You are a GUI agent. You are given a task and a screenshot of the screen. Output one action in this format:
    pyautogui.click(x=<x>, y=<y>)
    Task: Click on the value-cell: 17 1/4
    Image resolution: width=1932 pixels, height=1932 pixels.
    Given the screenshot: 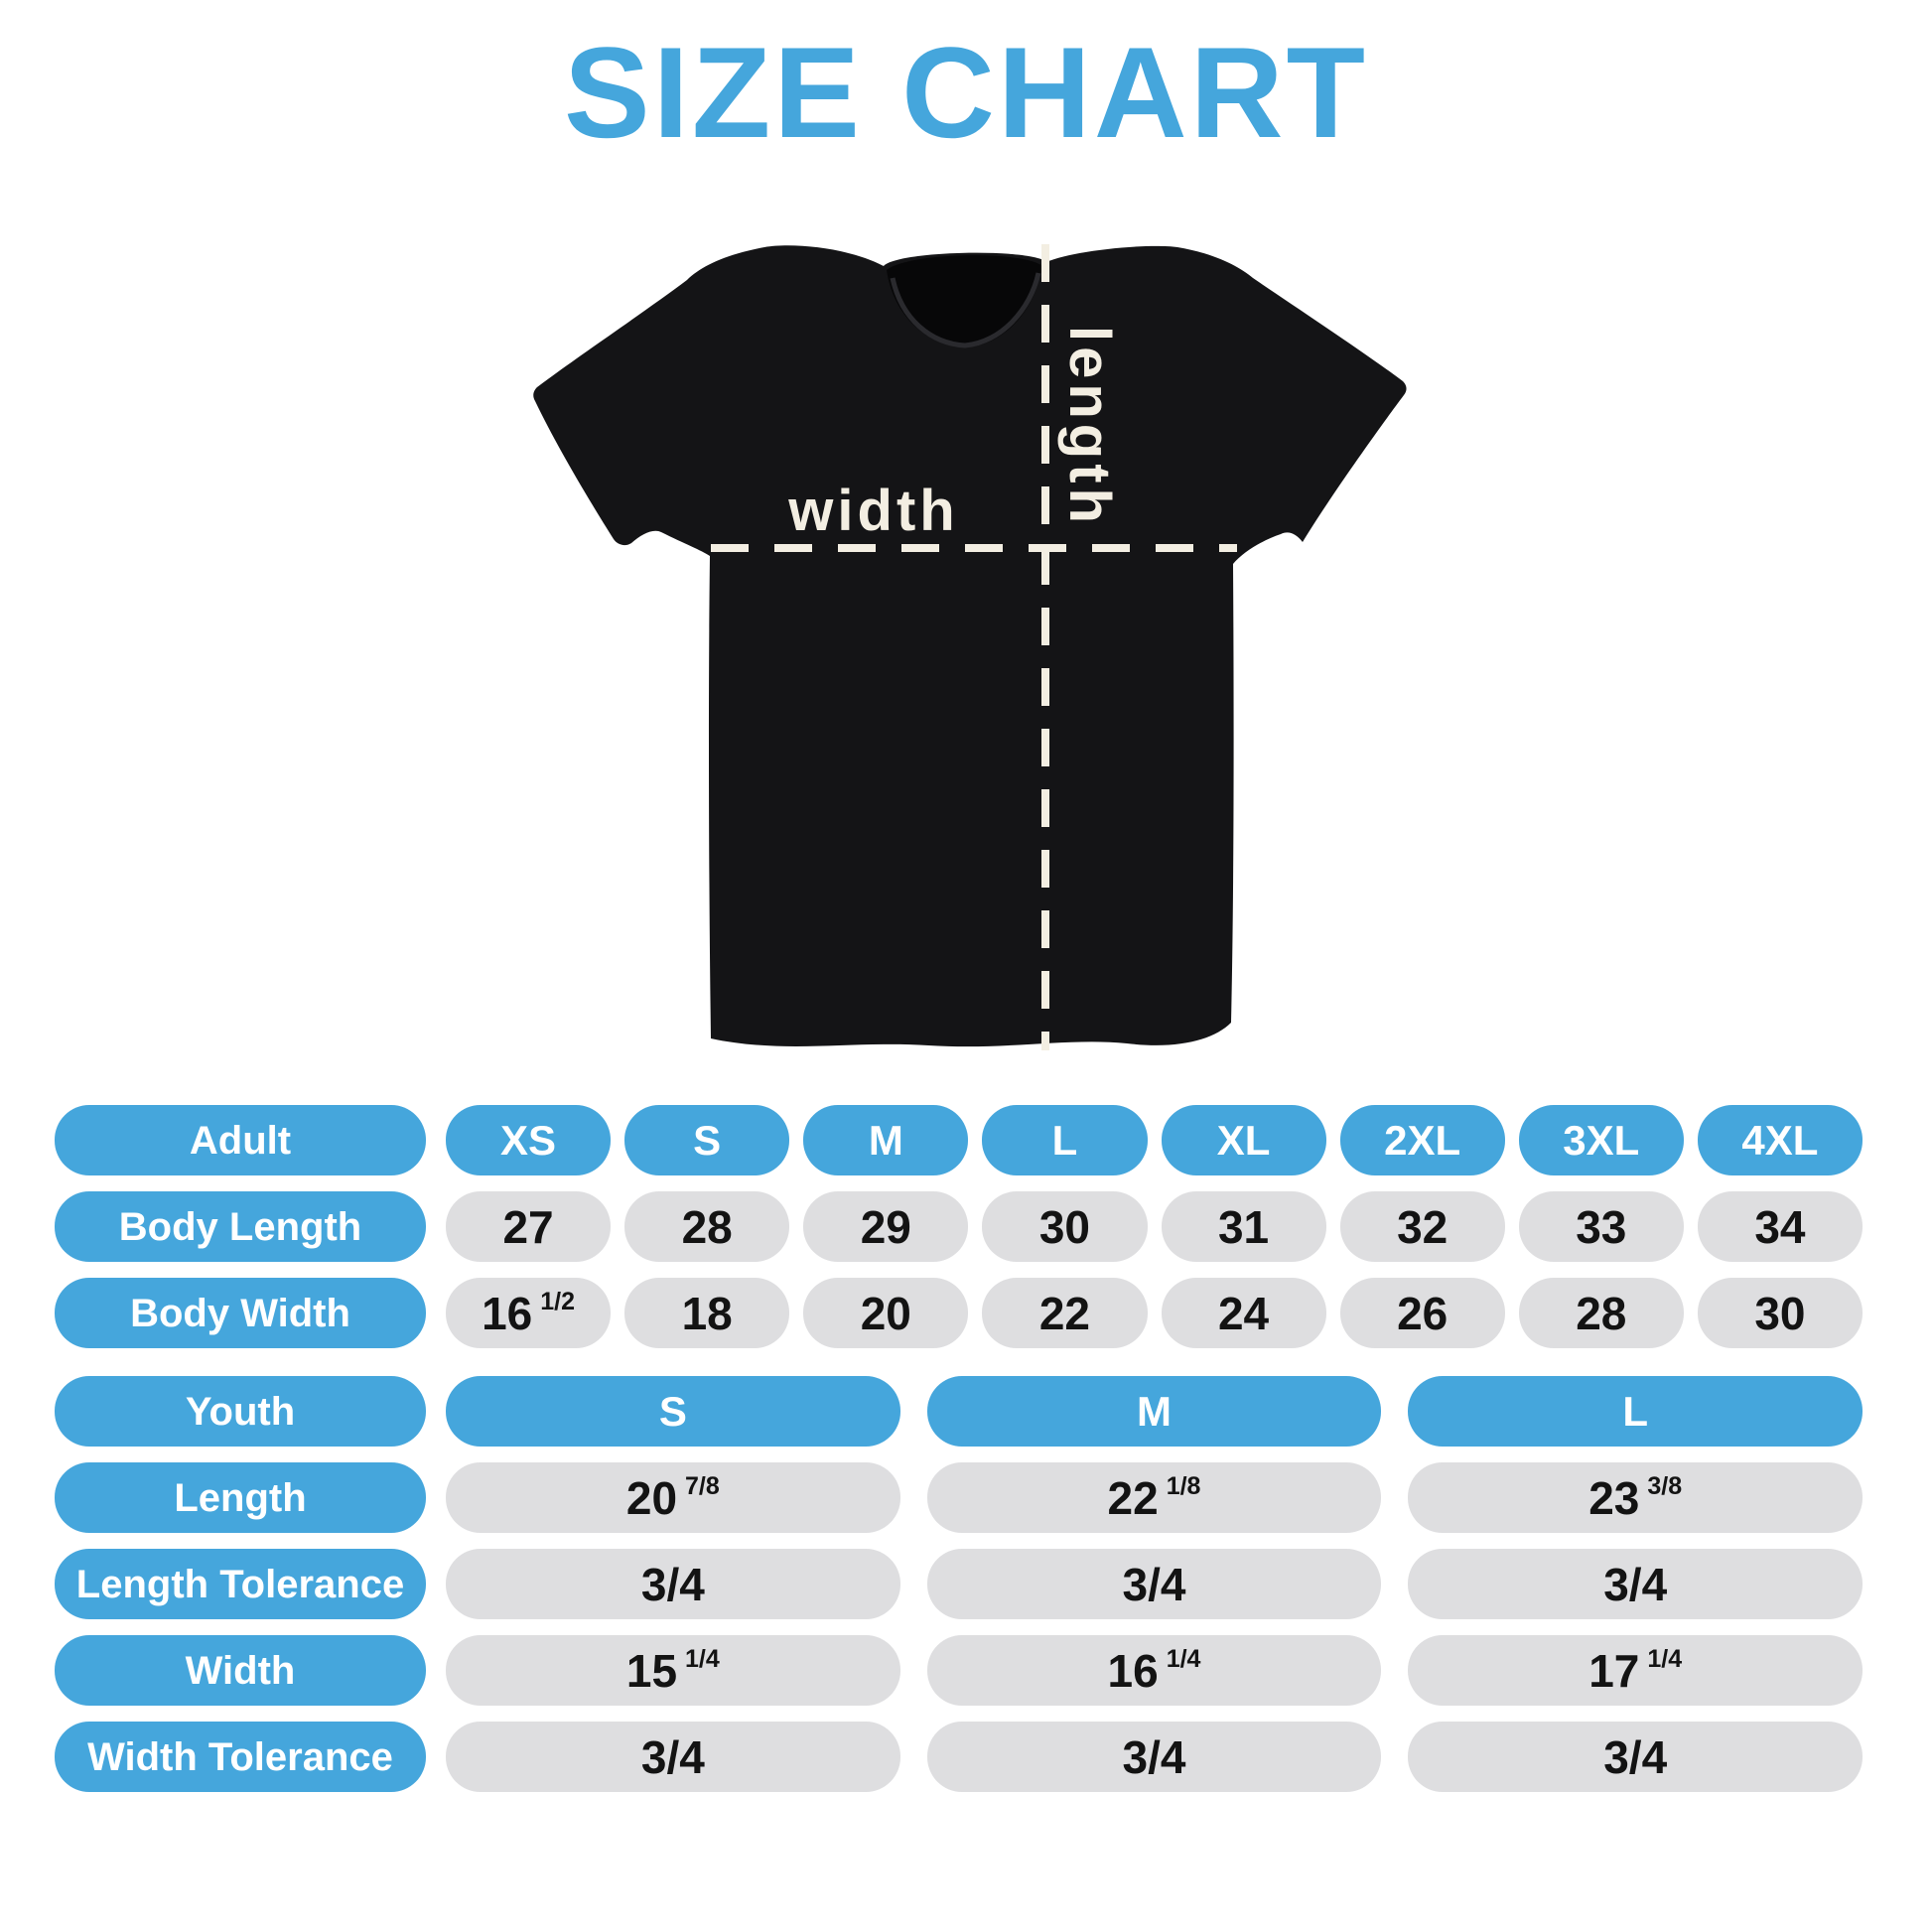 What is the action you would take?
    pyautogui.click(x=1636, y=1671)
    